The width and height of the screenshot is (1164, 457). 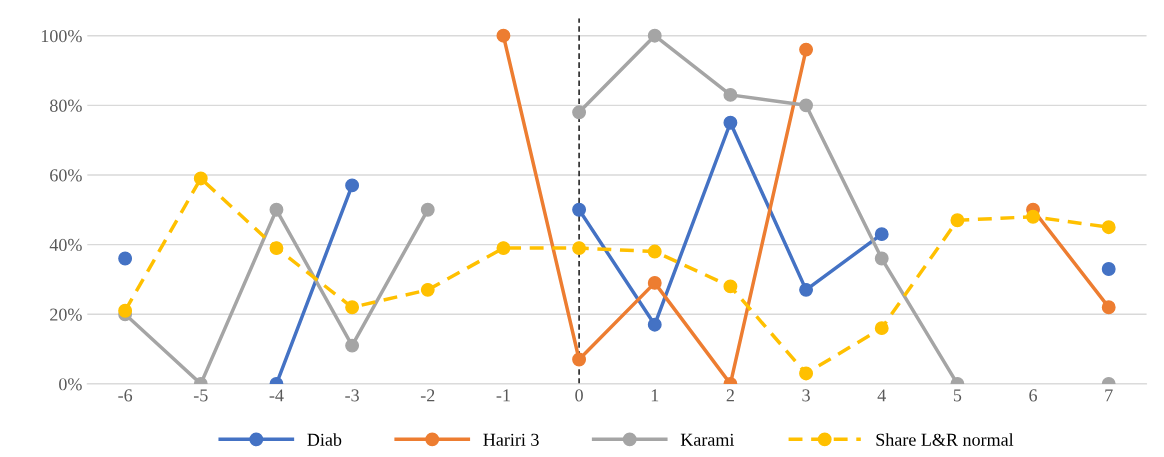 I want to click on x-tick-label: 5, so click(x=957, y=395).